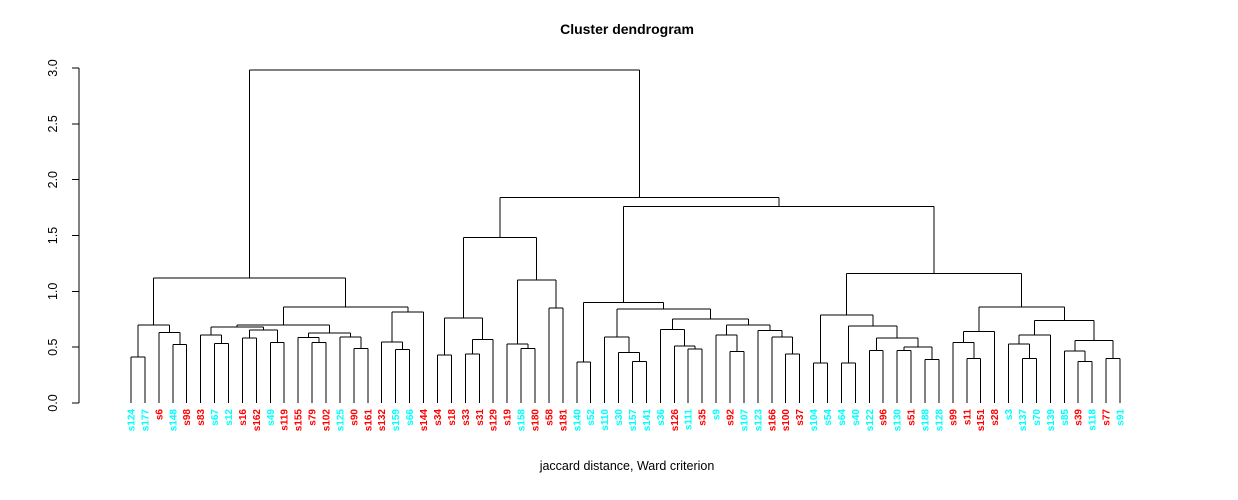 This screenshot has width=1238, height=500. What do you see at coordinates (967, 417) in the screenshot?
I see `leaf-label: s11` at bounding box center [967, 417].